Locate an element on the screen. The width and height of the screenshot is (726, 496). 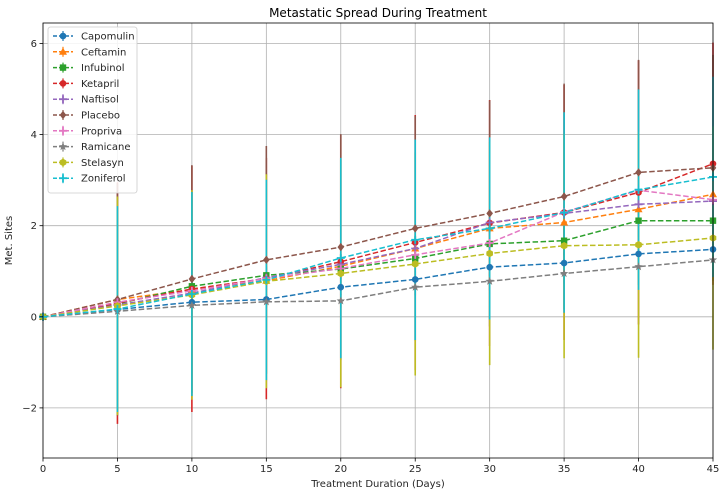
legend-label: Zoniferol is located at coordinates (103, 179).